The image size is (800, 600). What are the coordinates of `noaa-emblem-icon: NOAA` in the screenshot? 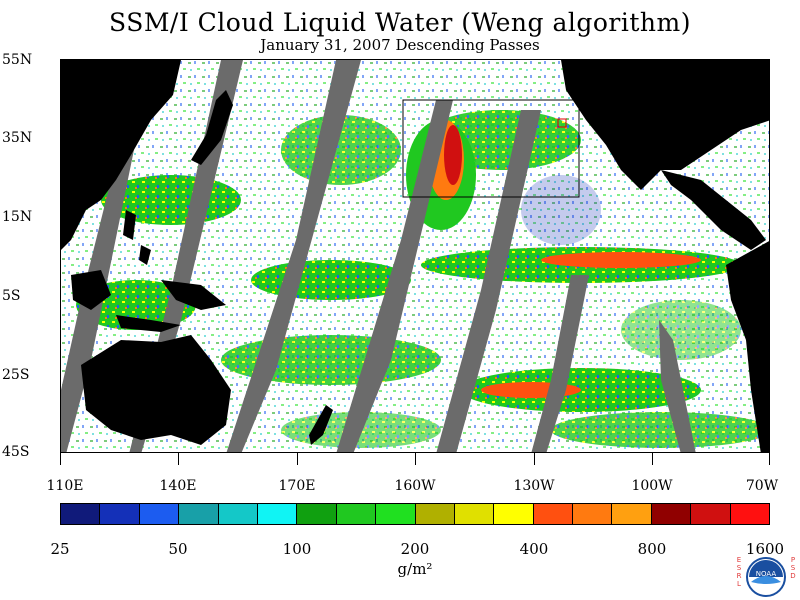 It's located at (766, 577).